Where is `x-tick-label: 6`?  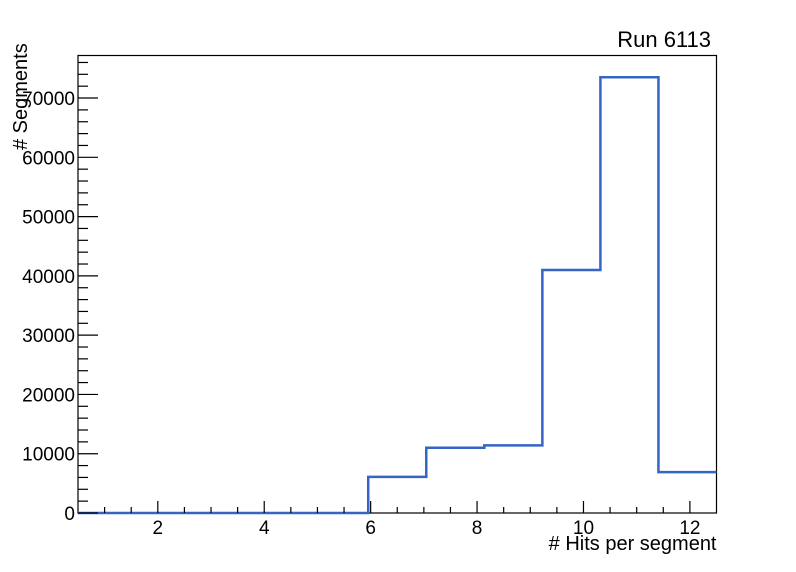 x-tick-label: 6 is located at coordinates (370, 528).